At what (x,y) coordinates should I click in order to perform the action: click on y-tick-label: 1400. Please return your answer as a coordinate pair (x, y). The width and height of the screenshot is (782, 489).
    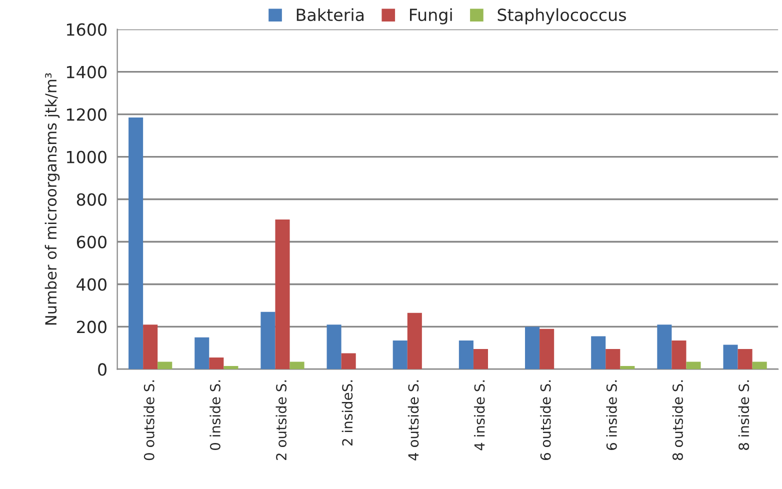
    Looking at the image, I should click on (86, 72).